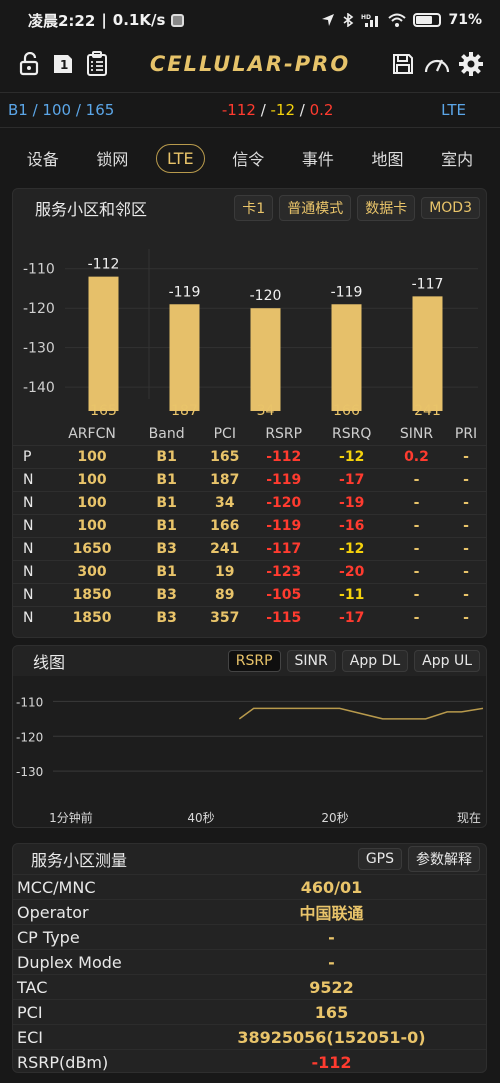 The image size is (500, 1083). What do you see at coordinates (352, 433) in the screenshot?
I see `col-rsrq: RSRQ` at bounding box center [352, 433].